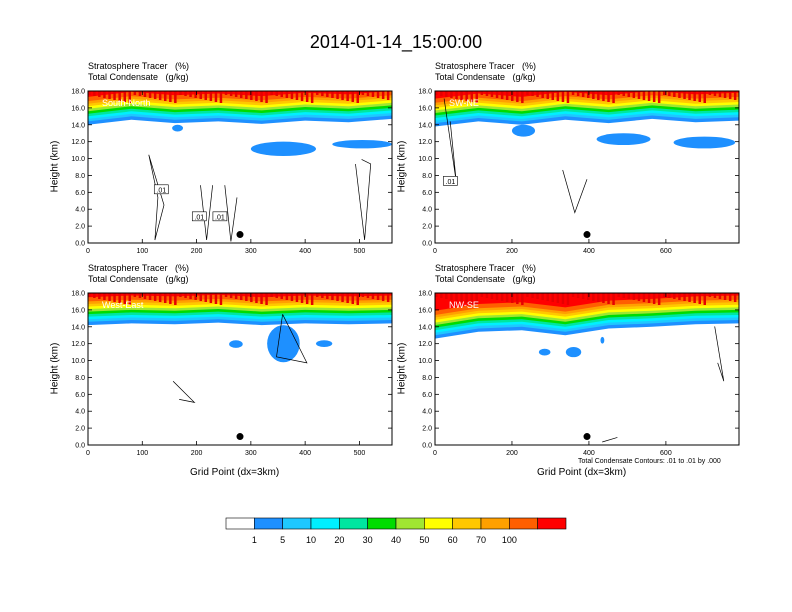 The image size is (792, 612). What do you see at coordinates (464, 103) in the screenshot?
I see `region-label: SW-NE` at bounding box center [464, 103].